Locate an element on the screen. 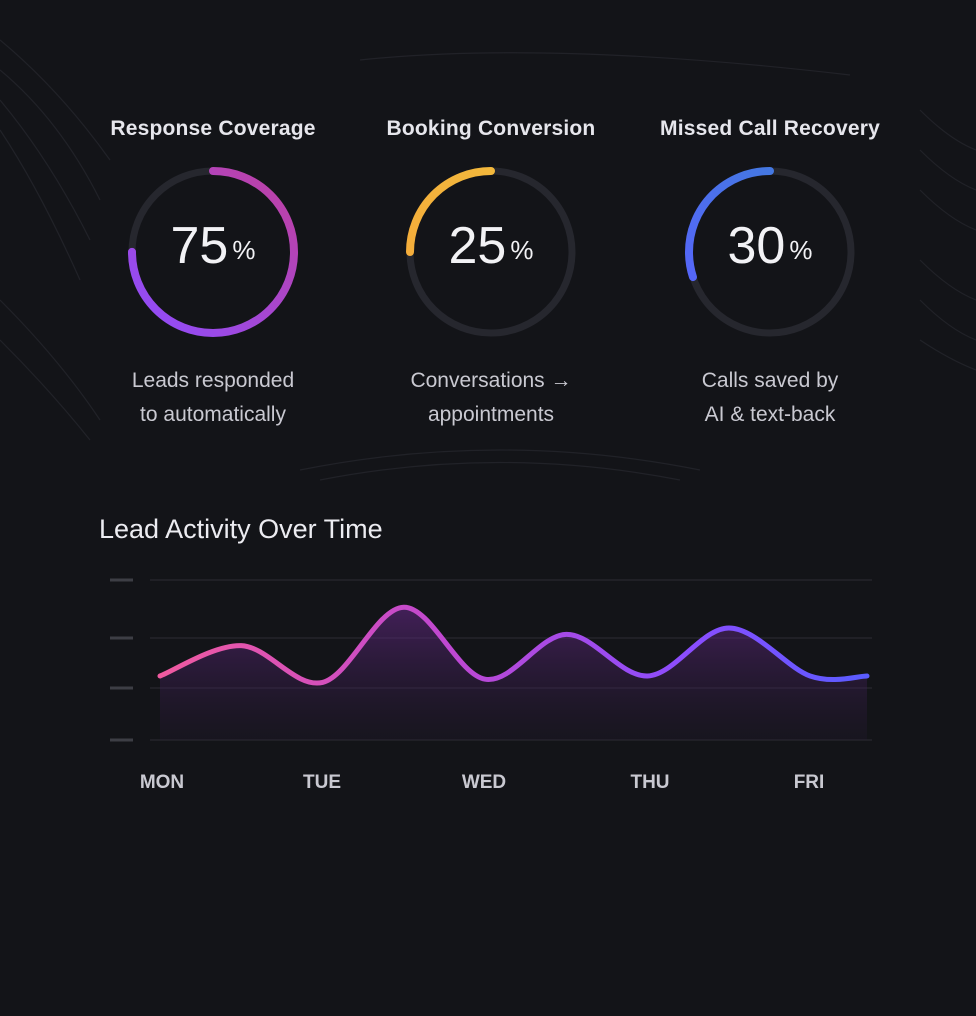 This screenshot has width=976, height=1016. metric-value: 25% is located at coordinates (491, 246).